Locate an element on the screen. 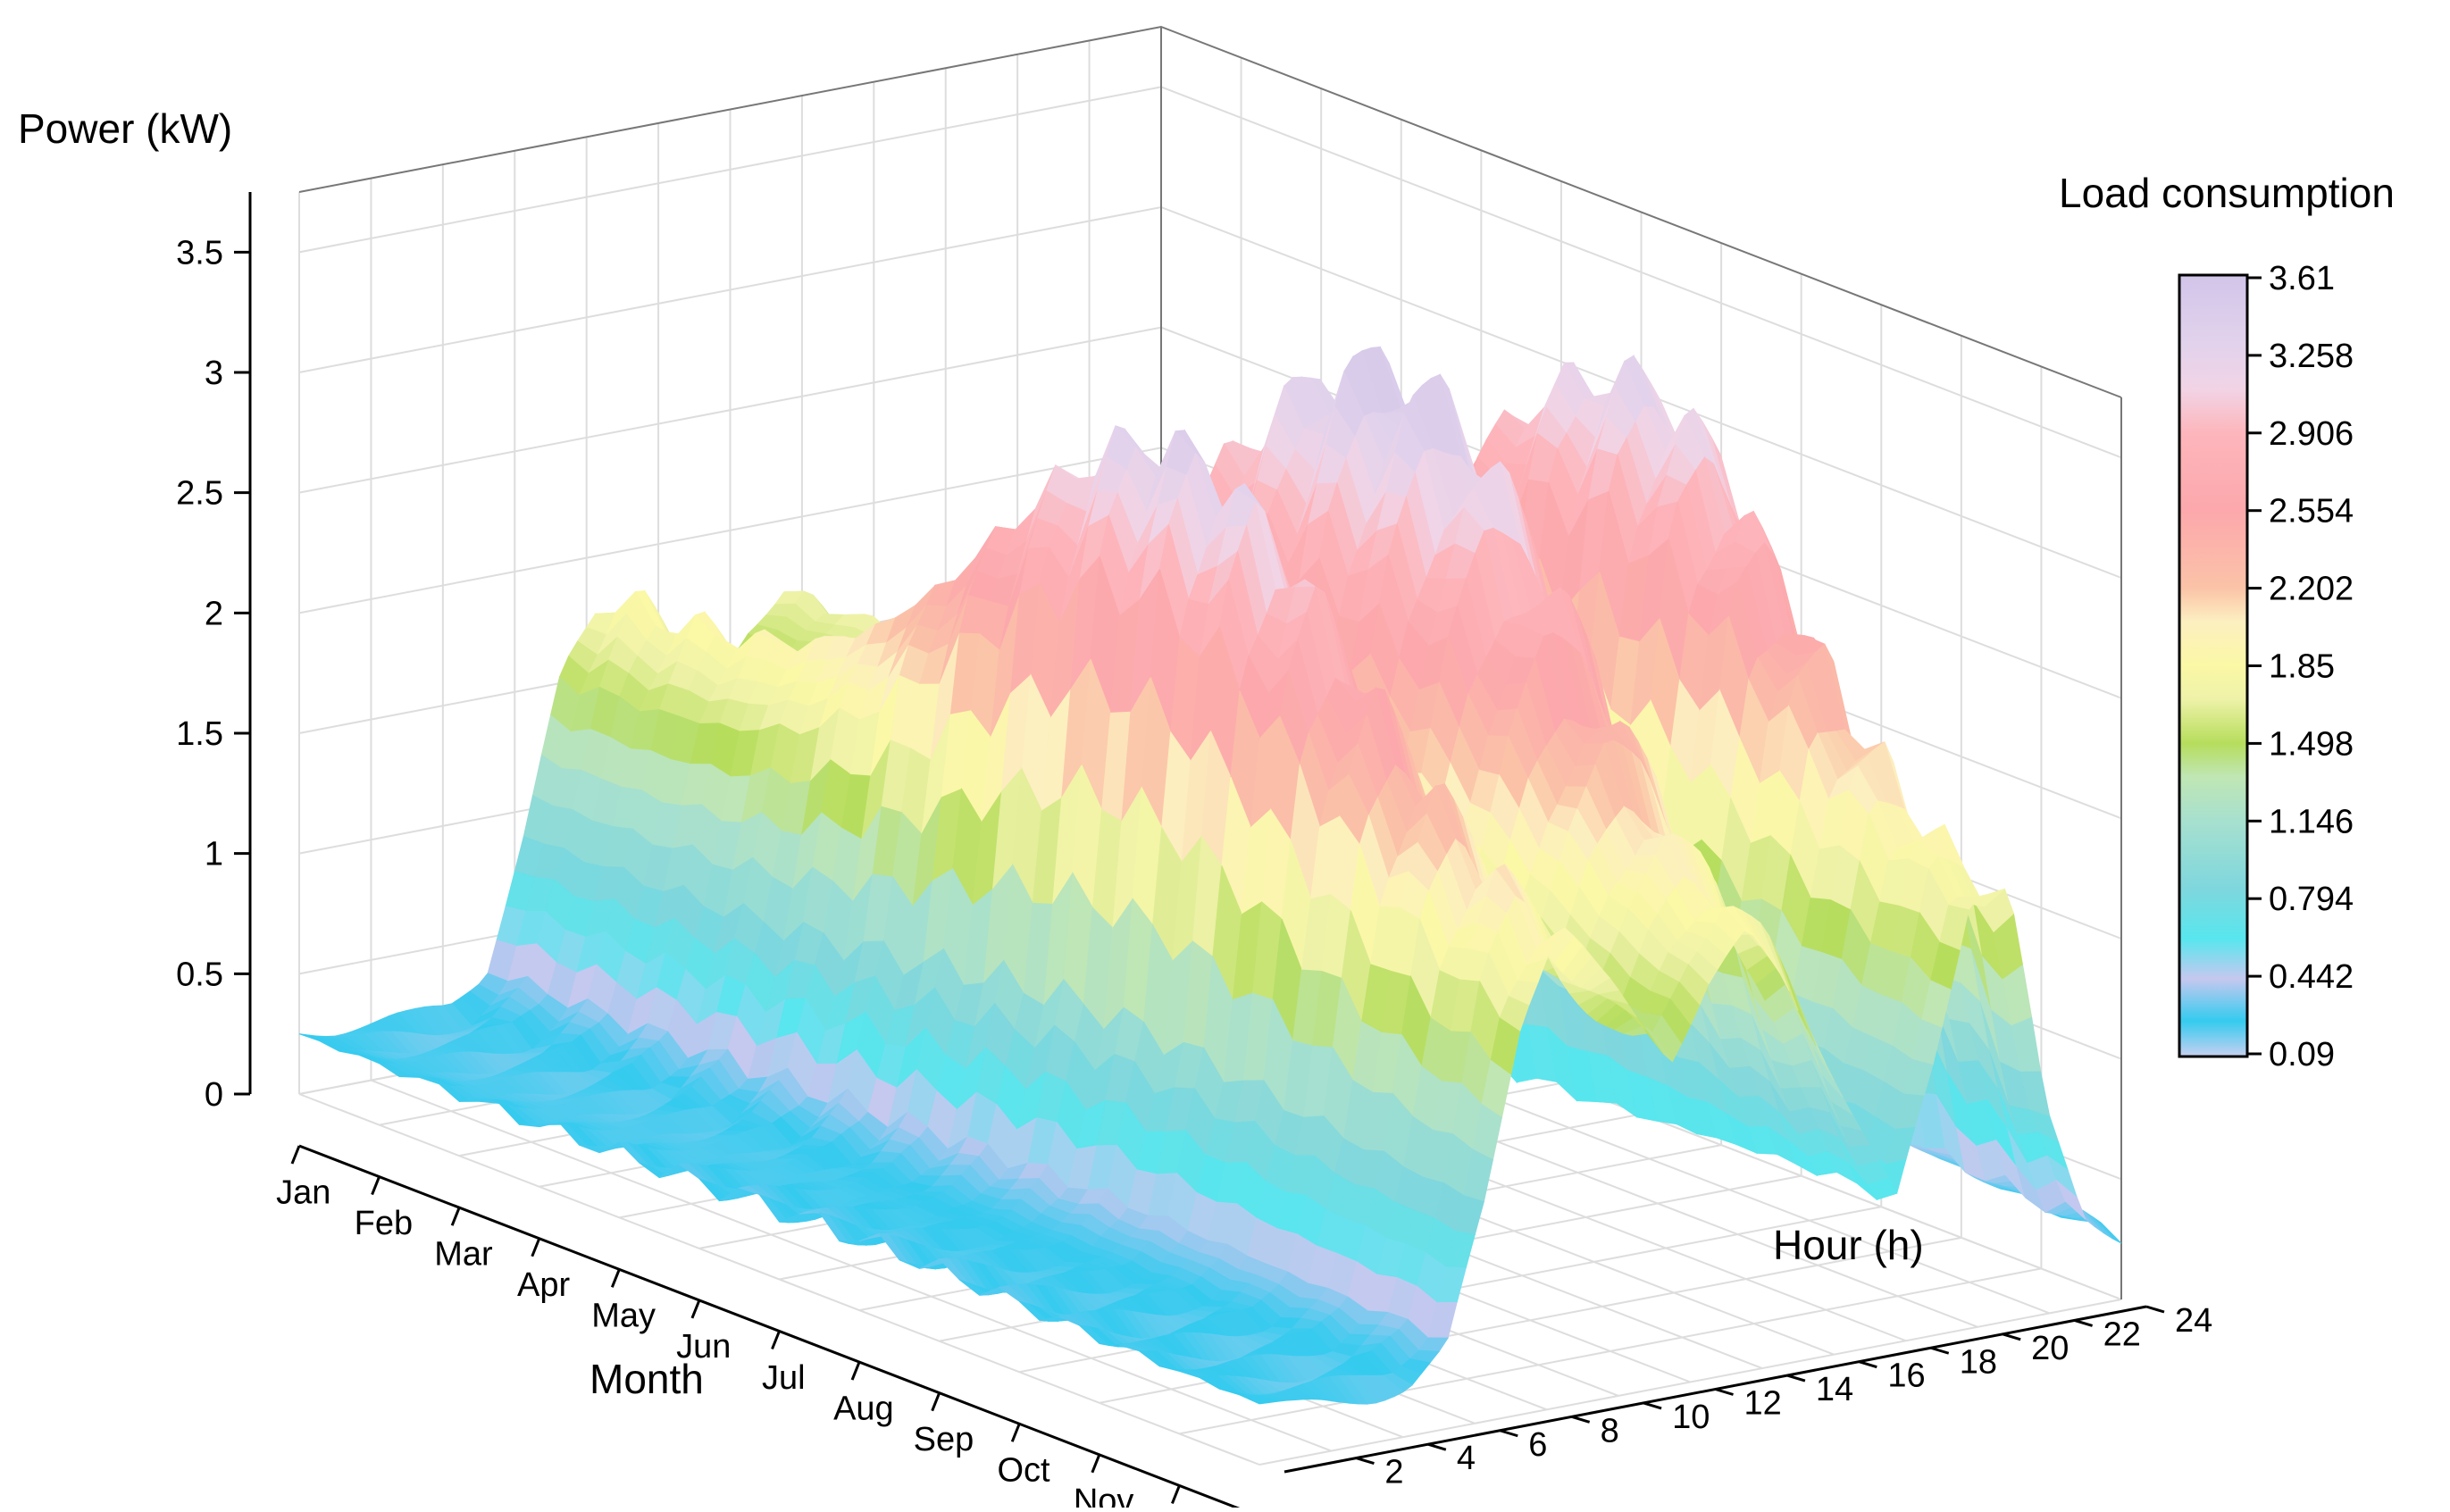  hour-tick-label: 20 is located at coordinates (2050, 1348).